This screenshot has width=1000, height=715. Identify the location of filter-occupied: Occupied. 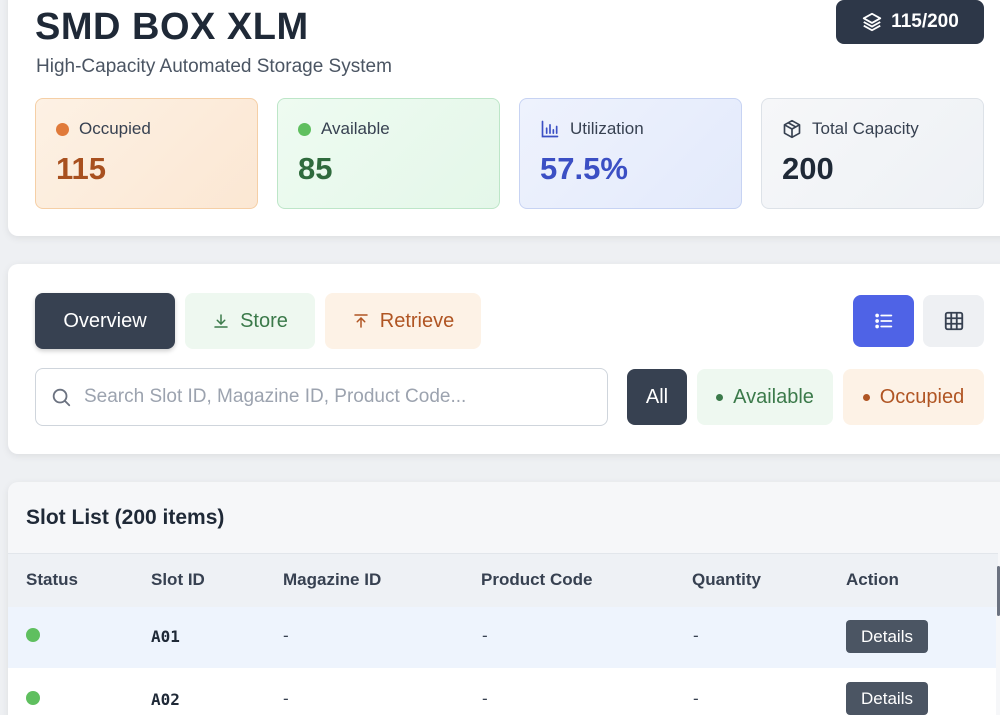
(913, 397).